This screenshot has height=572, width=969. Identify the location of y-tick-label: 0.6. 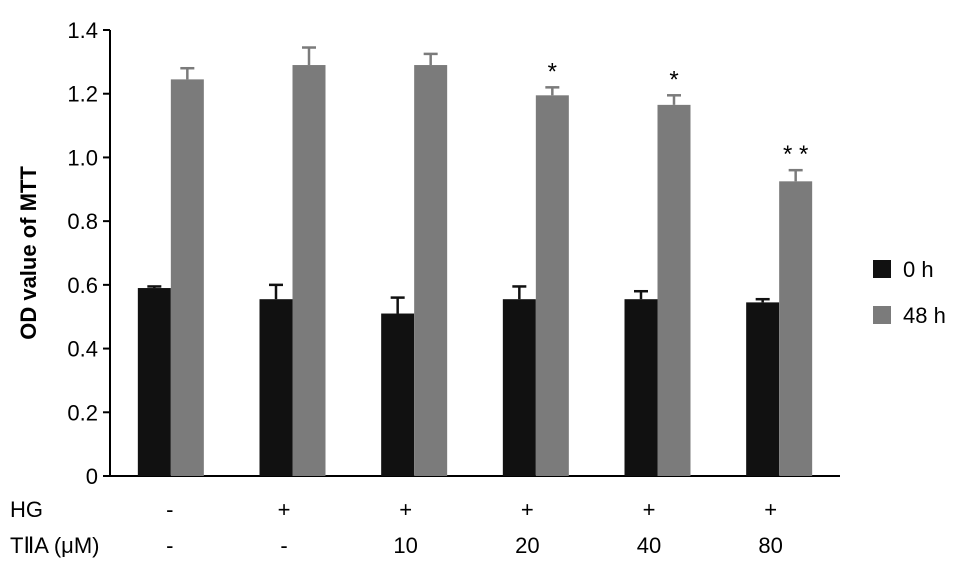
(82, 285).